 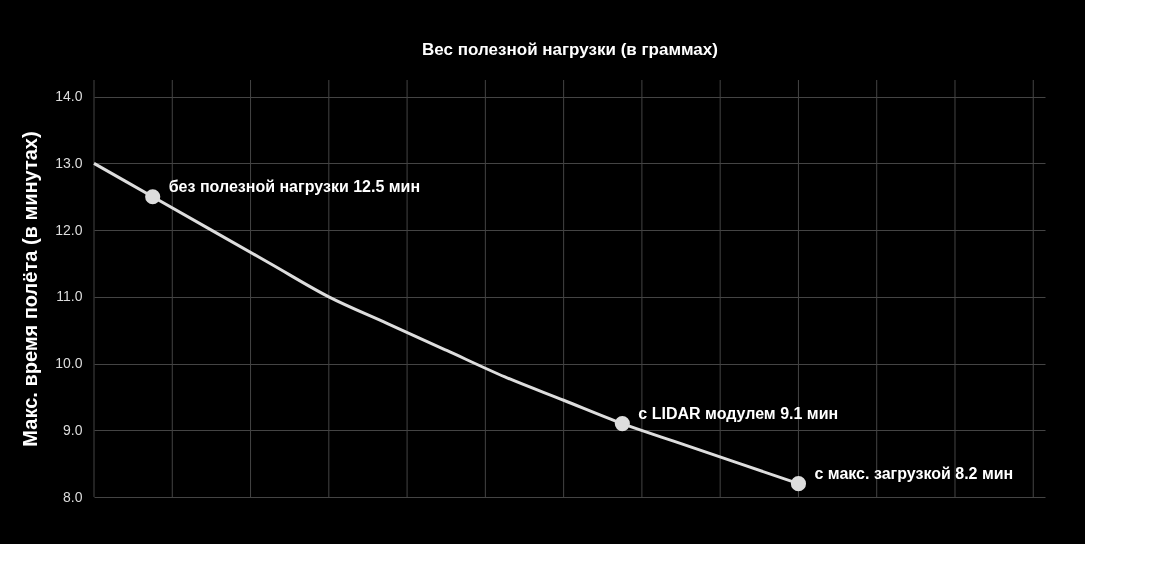 I want to click on y-tick-label: 9.0, so click(x=73, y=429).